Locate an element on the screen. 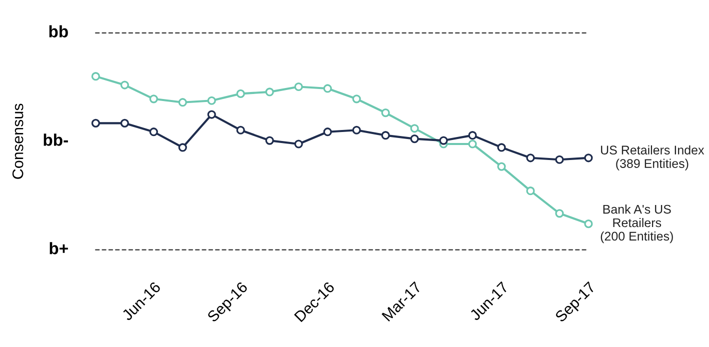  text: b+ is located at coordinates (59, 248).